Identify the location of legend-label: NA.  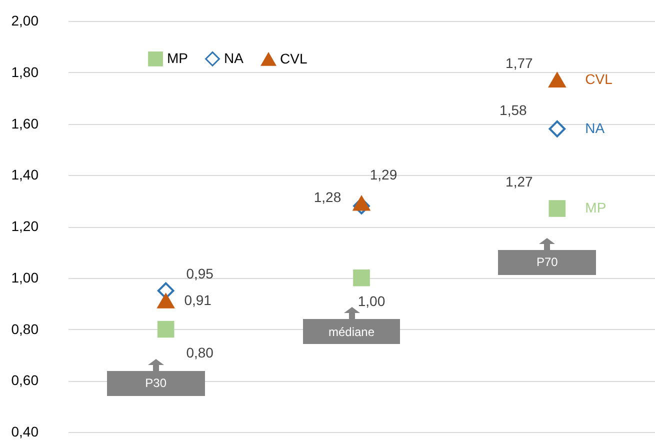
(234, 58).